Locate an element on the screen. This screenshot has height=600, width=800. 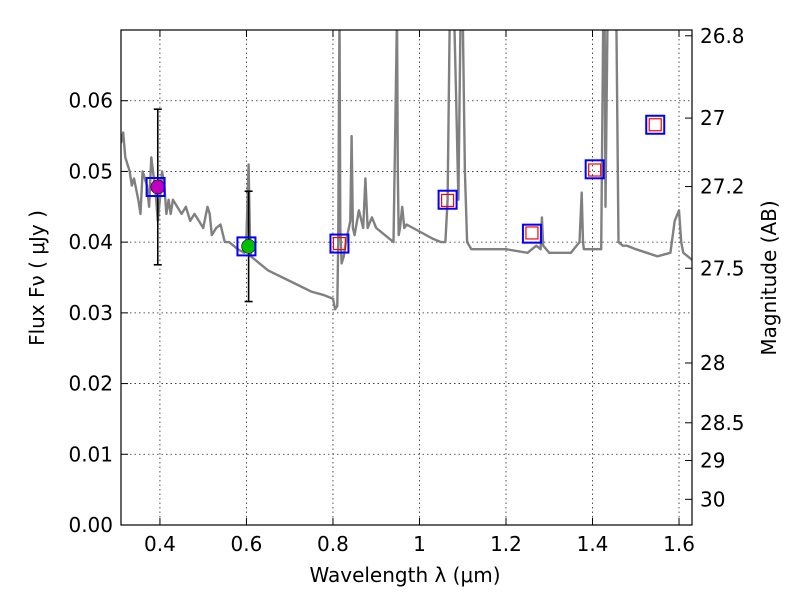
right-axis-label: Magnitude (AB) is located at coordinates (769, 277).